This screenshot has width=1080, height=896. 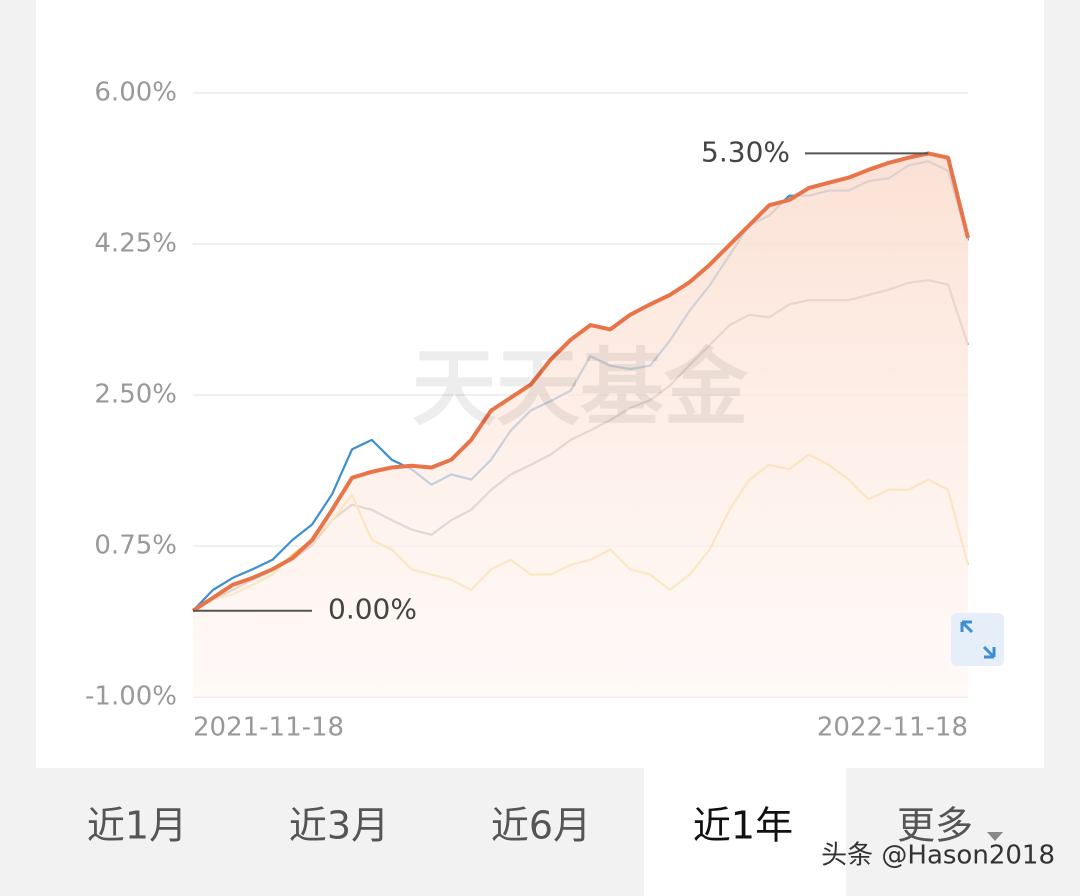 I want to click on y-tick-label: 4.25%, so click(x=135, y=244).